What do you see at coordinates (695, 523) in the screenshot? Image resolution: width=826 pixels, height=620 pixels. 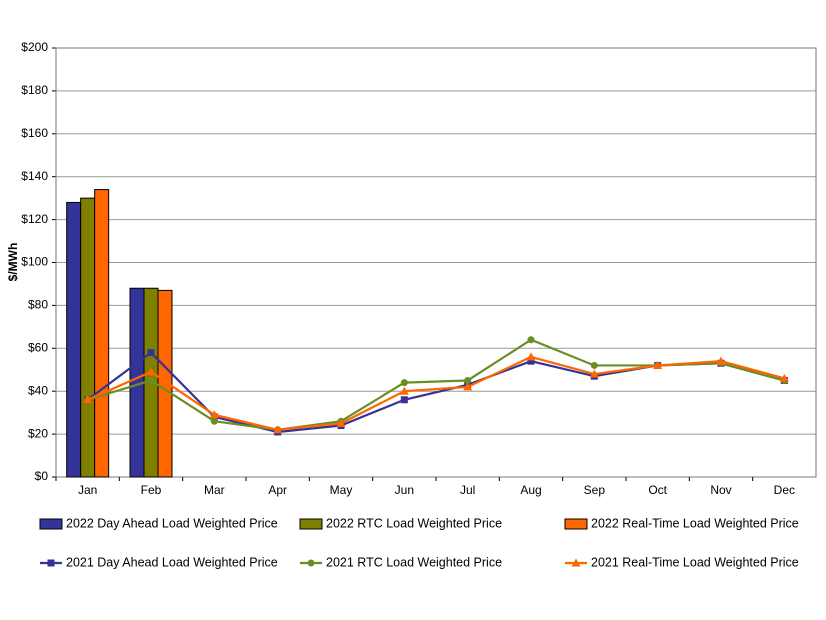 I see `legend-label: 2022 Real-Time Load Weighted Price` at bounding box center [695, 523].